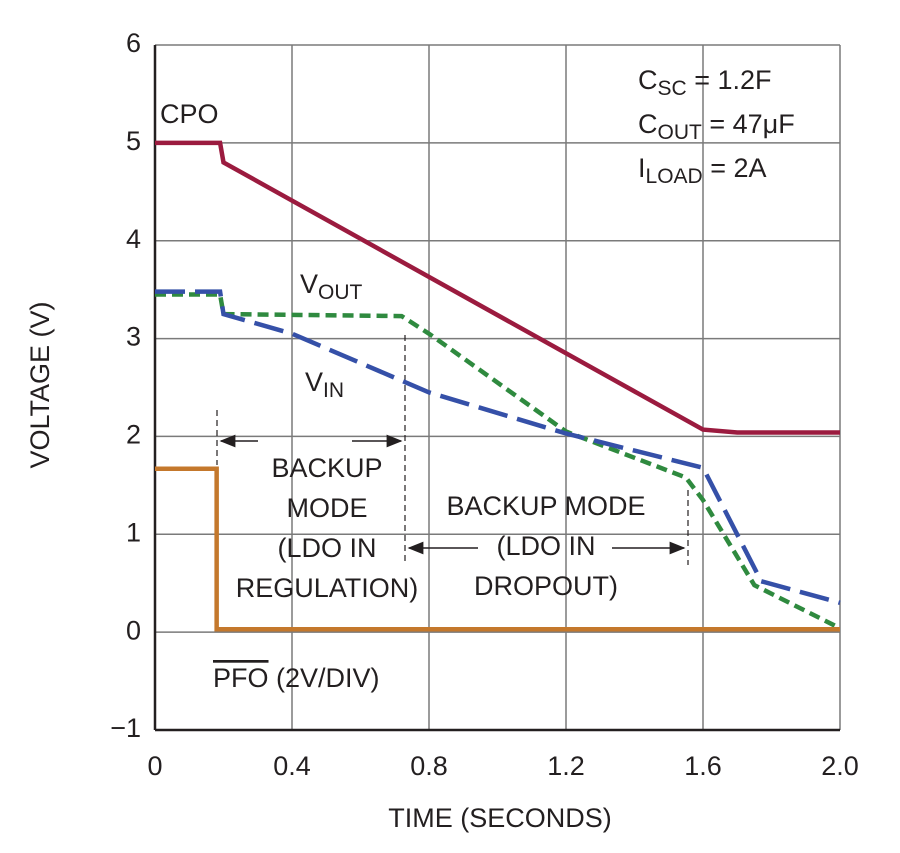 This screenshot has width=900, height=853. I want to click on annotation-guides, so click(452, 450).